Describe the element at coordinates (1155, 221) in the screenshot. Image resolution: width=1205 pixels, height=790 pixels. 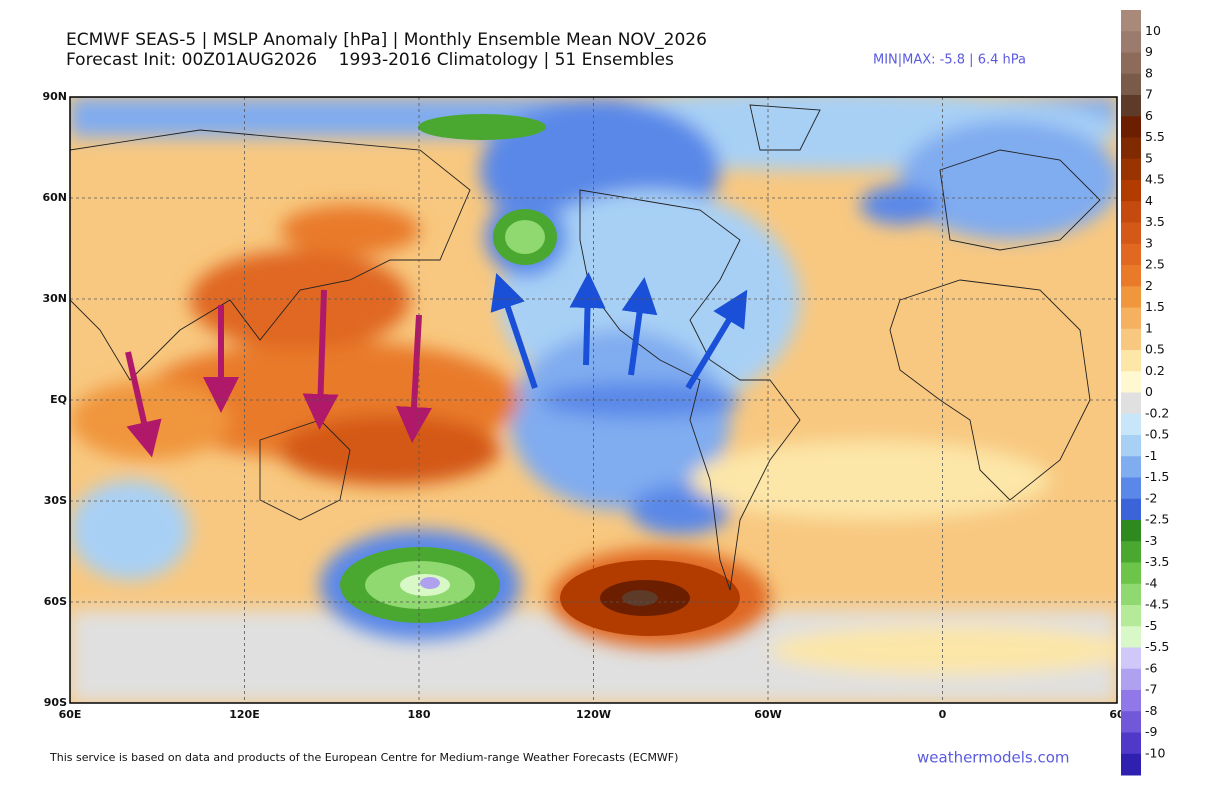
I see `colorbar-label: 3.5` at that location.